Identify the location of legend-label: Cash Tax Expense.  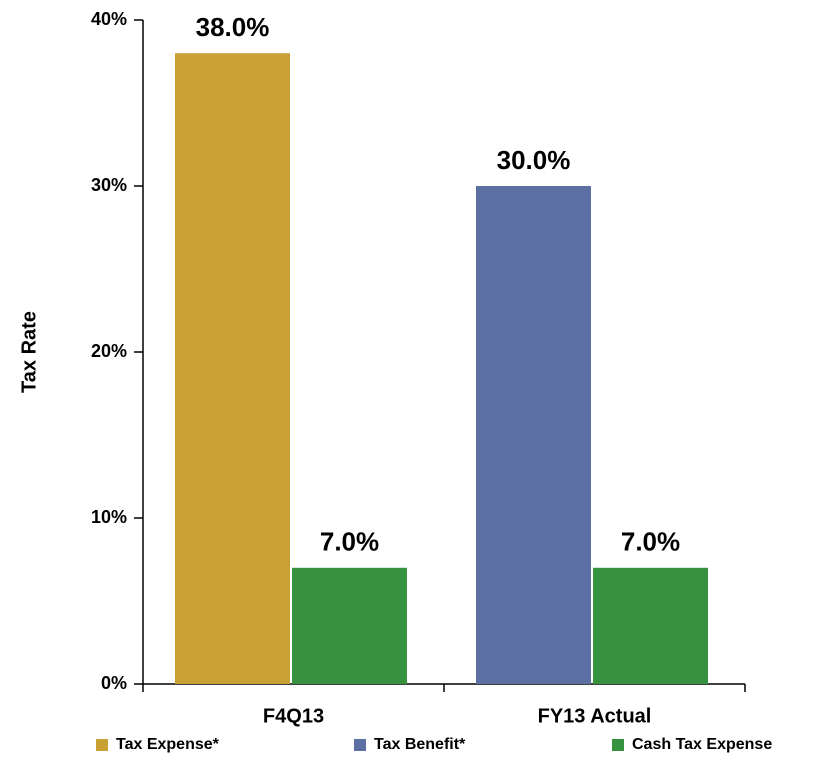
(702, 744).